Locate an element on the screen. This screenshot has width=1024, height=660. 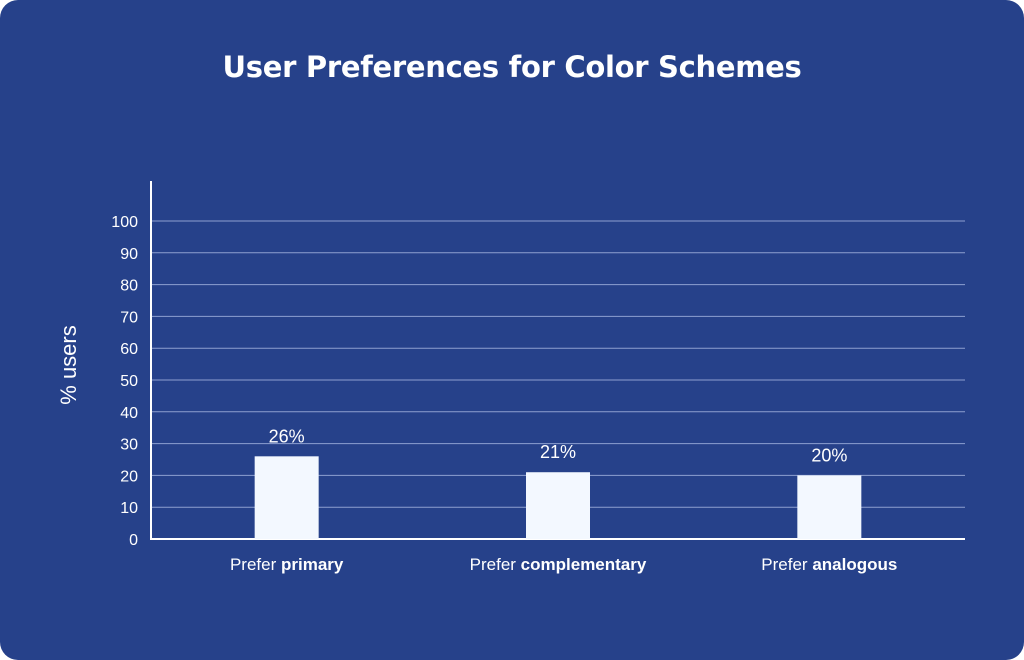
y-axis-title: % users is located at coordinates (68, 364).